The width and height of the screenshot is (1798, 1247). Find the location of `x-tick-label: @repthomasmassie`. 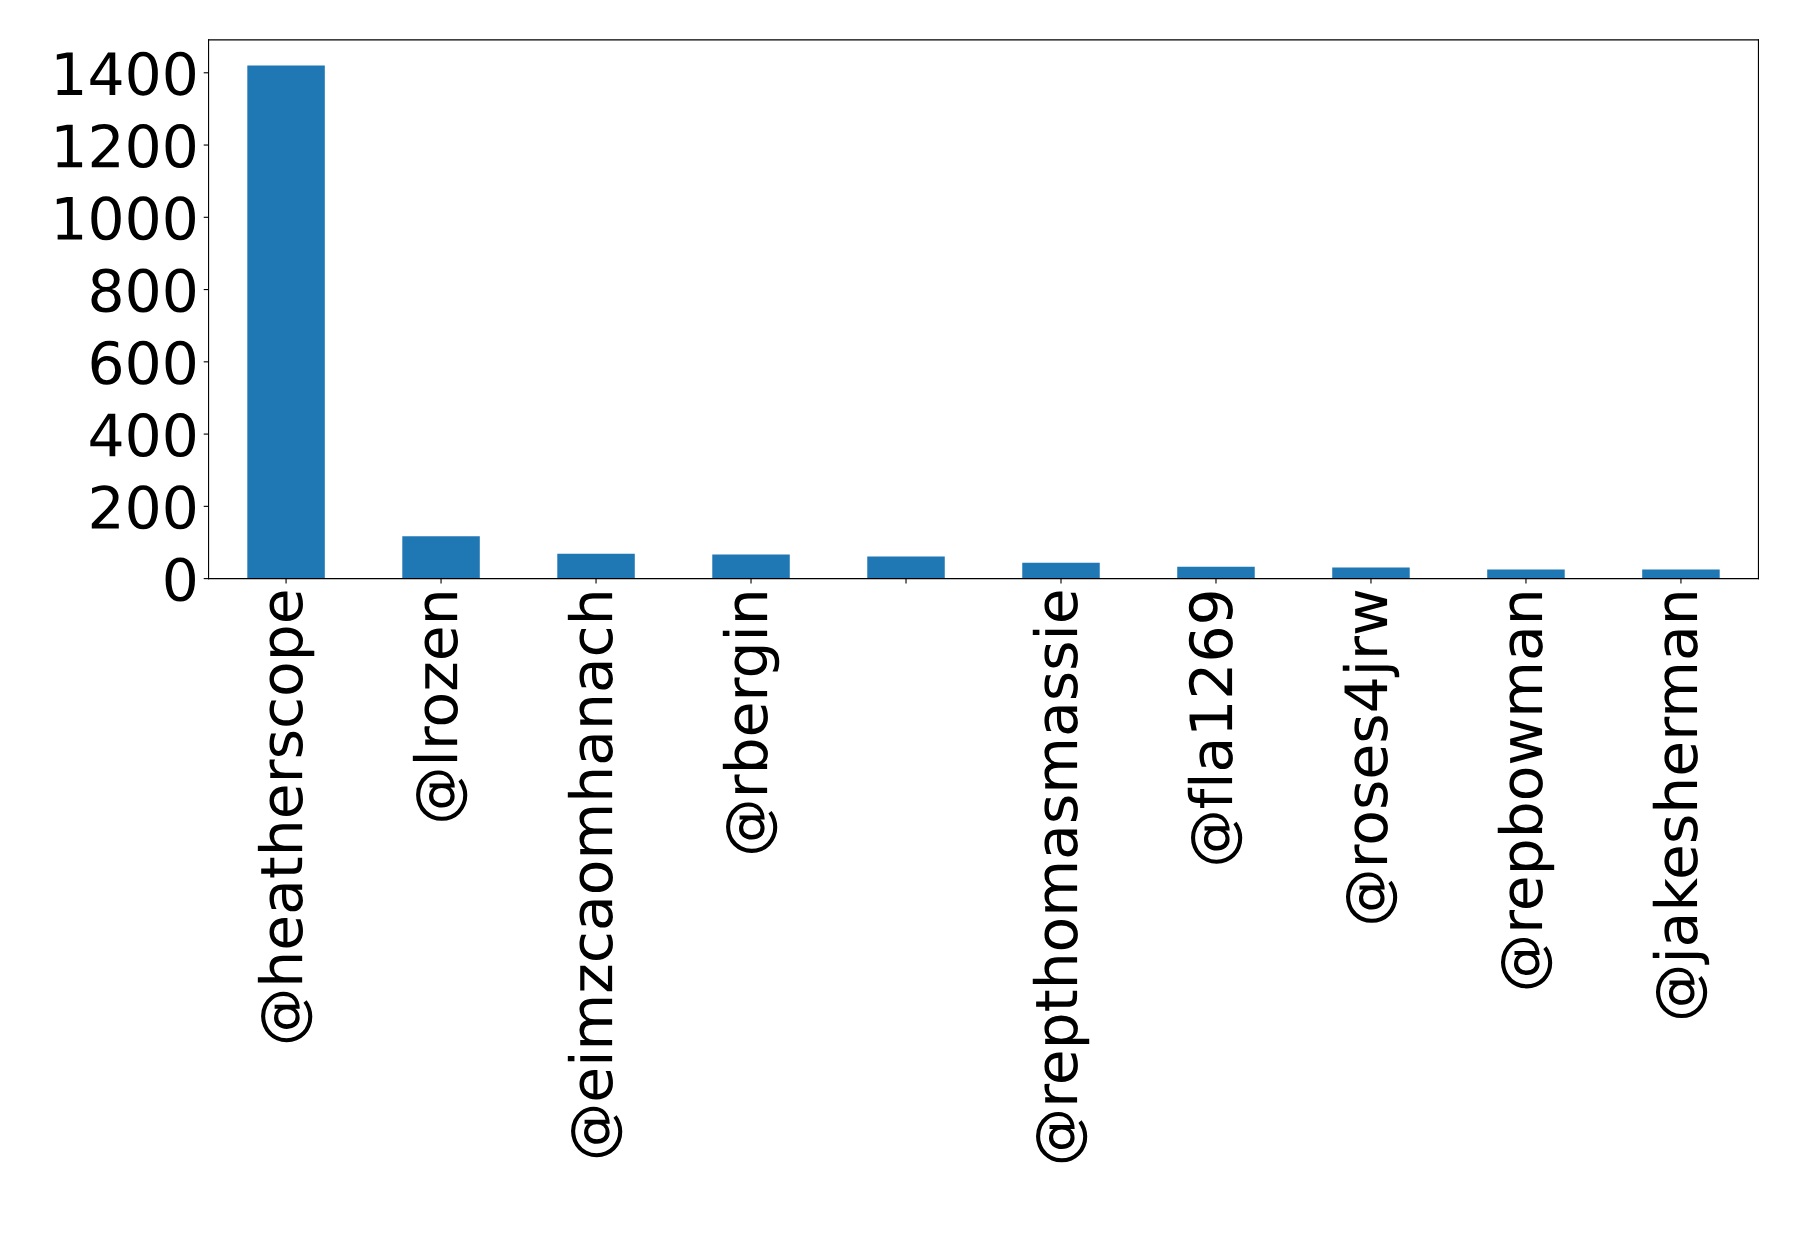

x-tick-label: @repthomasmassie is located at coordinates (1061, 877).